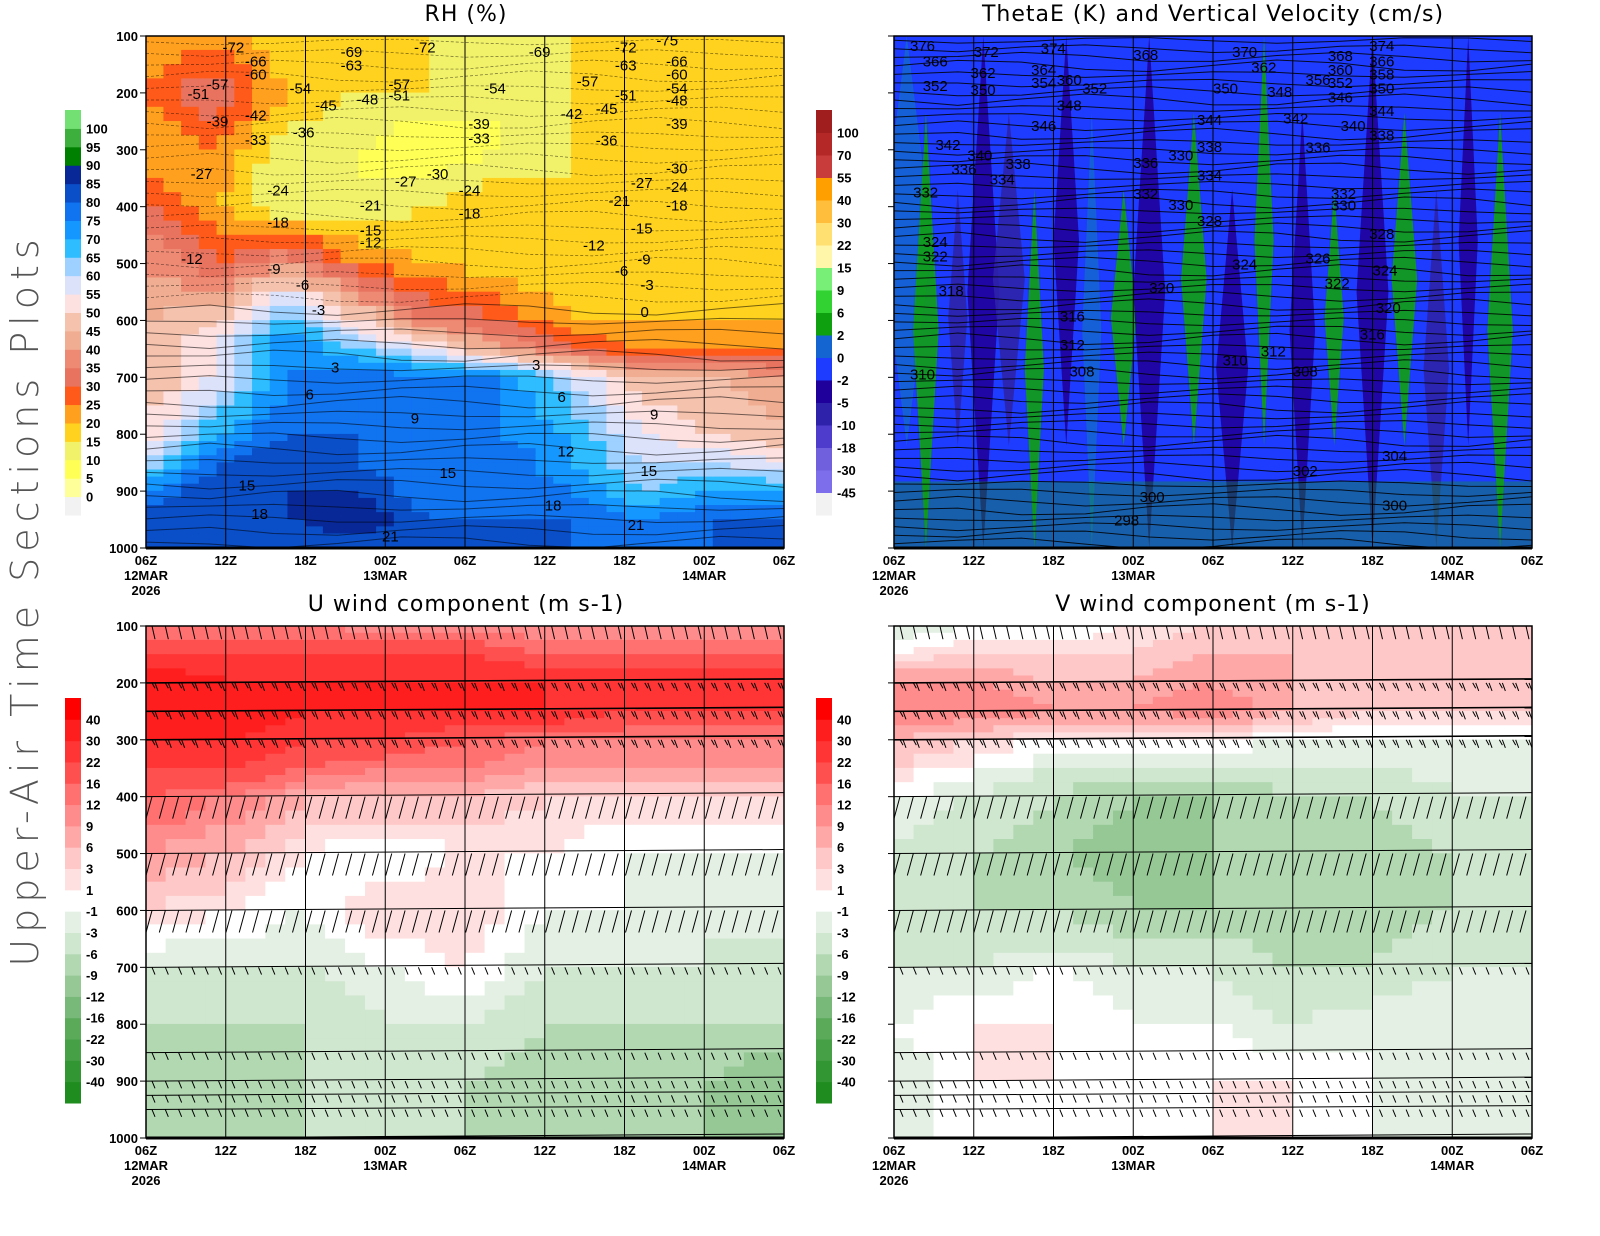  Describe the element at coordinates (1381, 46) in the screenshot. I see `contour-label: 374` at that location.